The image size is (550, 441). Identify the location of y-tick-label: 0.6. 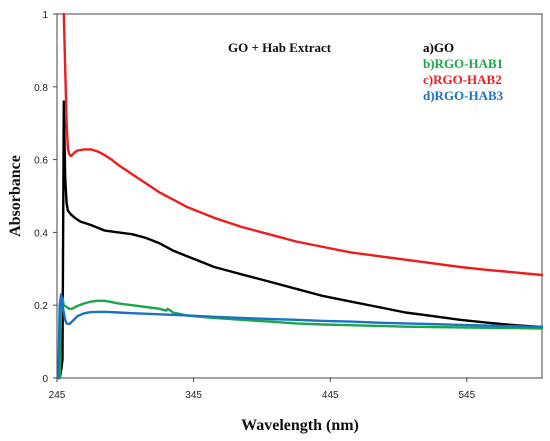
(41, 161).